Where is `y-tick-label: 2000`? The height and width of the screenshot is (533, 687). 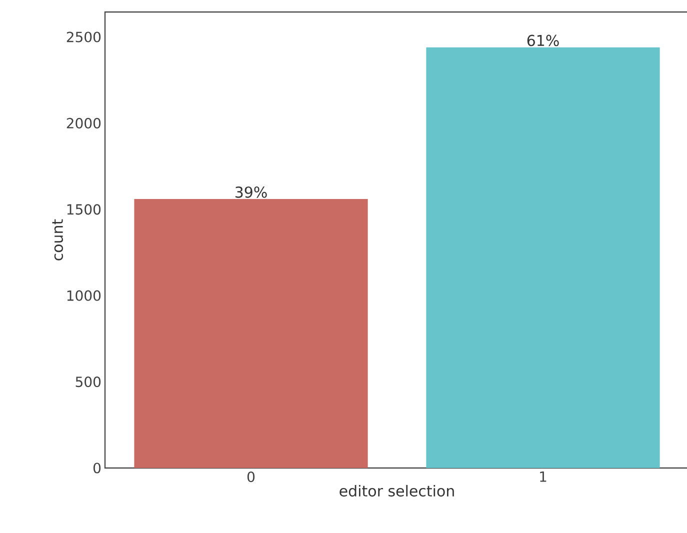 y-tick-label: 2000 is located at coordinates (83, 123).